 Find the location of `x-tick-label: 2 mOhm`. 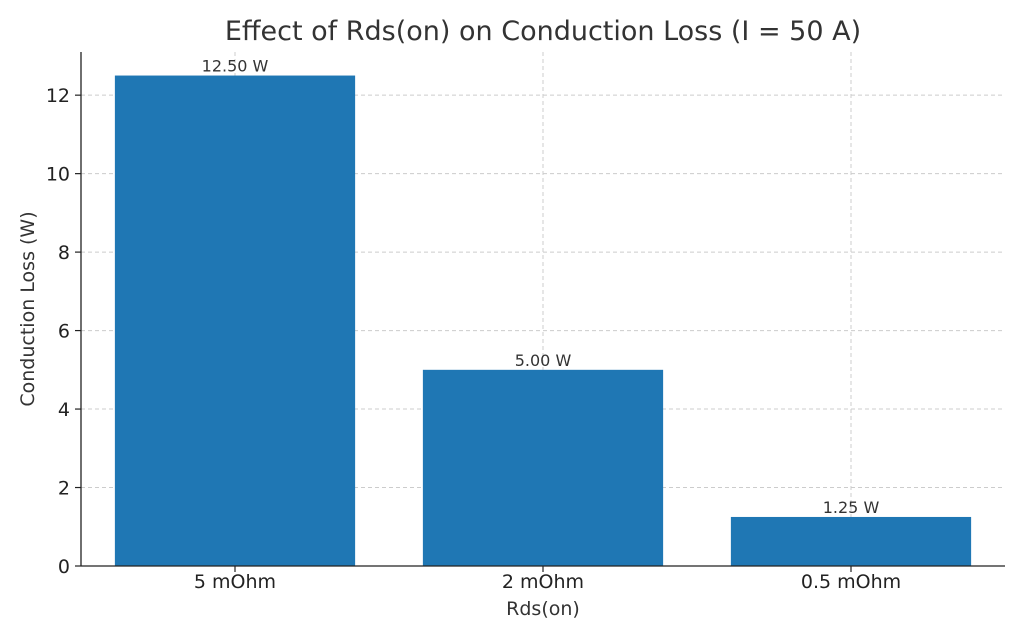

x-tick-label: 2 mOhm is located at coordinates (543, 582).